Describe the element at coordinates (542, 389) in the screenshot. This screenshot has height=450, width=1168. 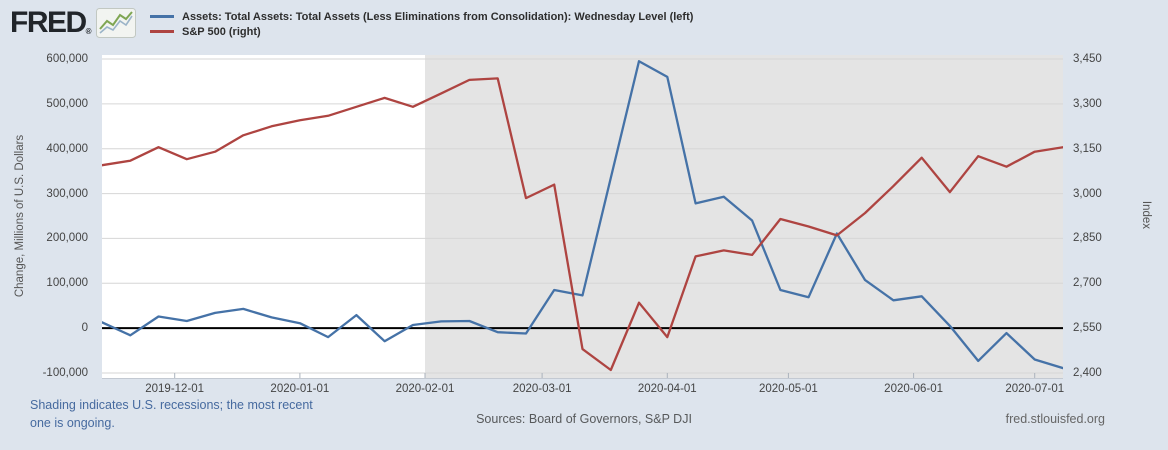
I see `x-axis-tick: 2020-03-01` at that location.